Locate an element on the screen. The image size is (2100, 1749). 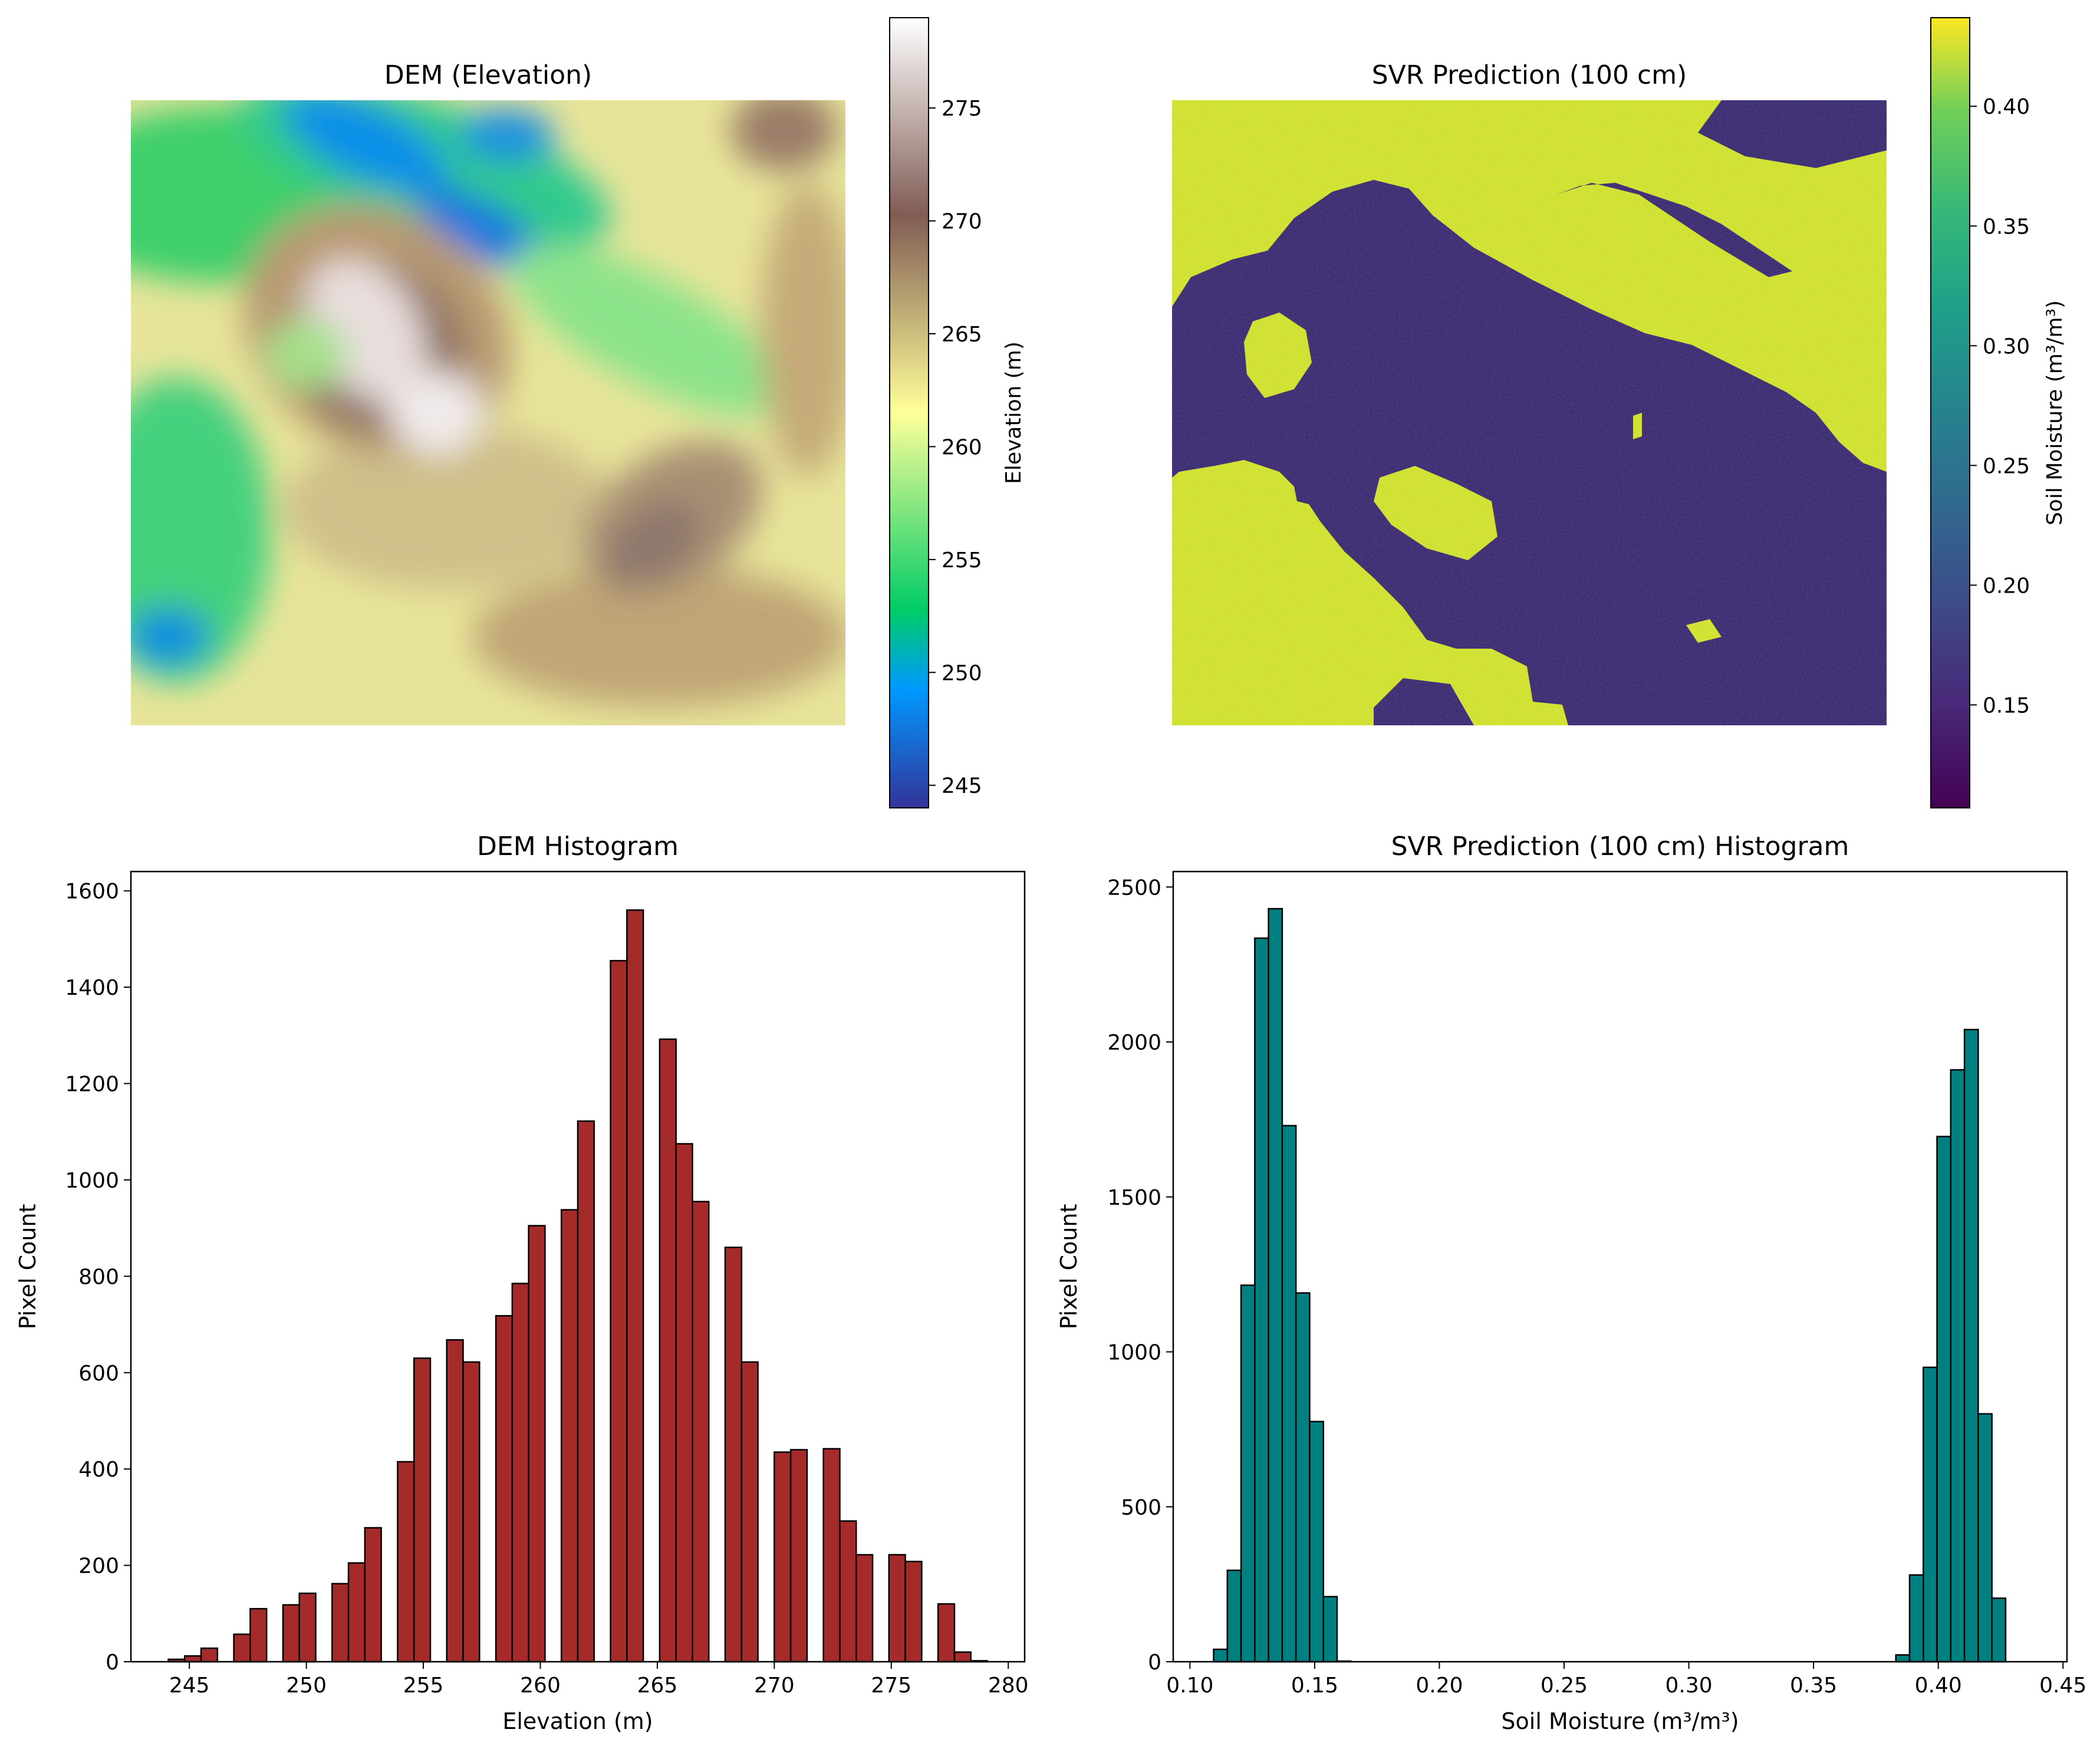
dem-colorbar-tick-label: 260 is located at coordinates (962, 447).